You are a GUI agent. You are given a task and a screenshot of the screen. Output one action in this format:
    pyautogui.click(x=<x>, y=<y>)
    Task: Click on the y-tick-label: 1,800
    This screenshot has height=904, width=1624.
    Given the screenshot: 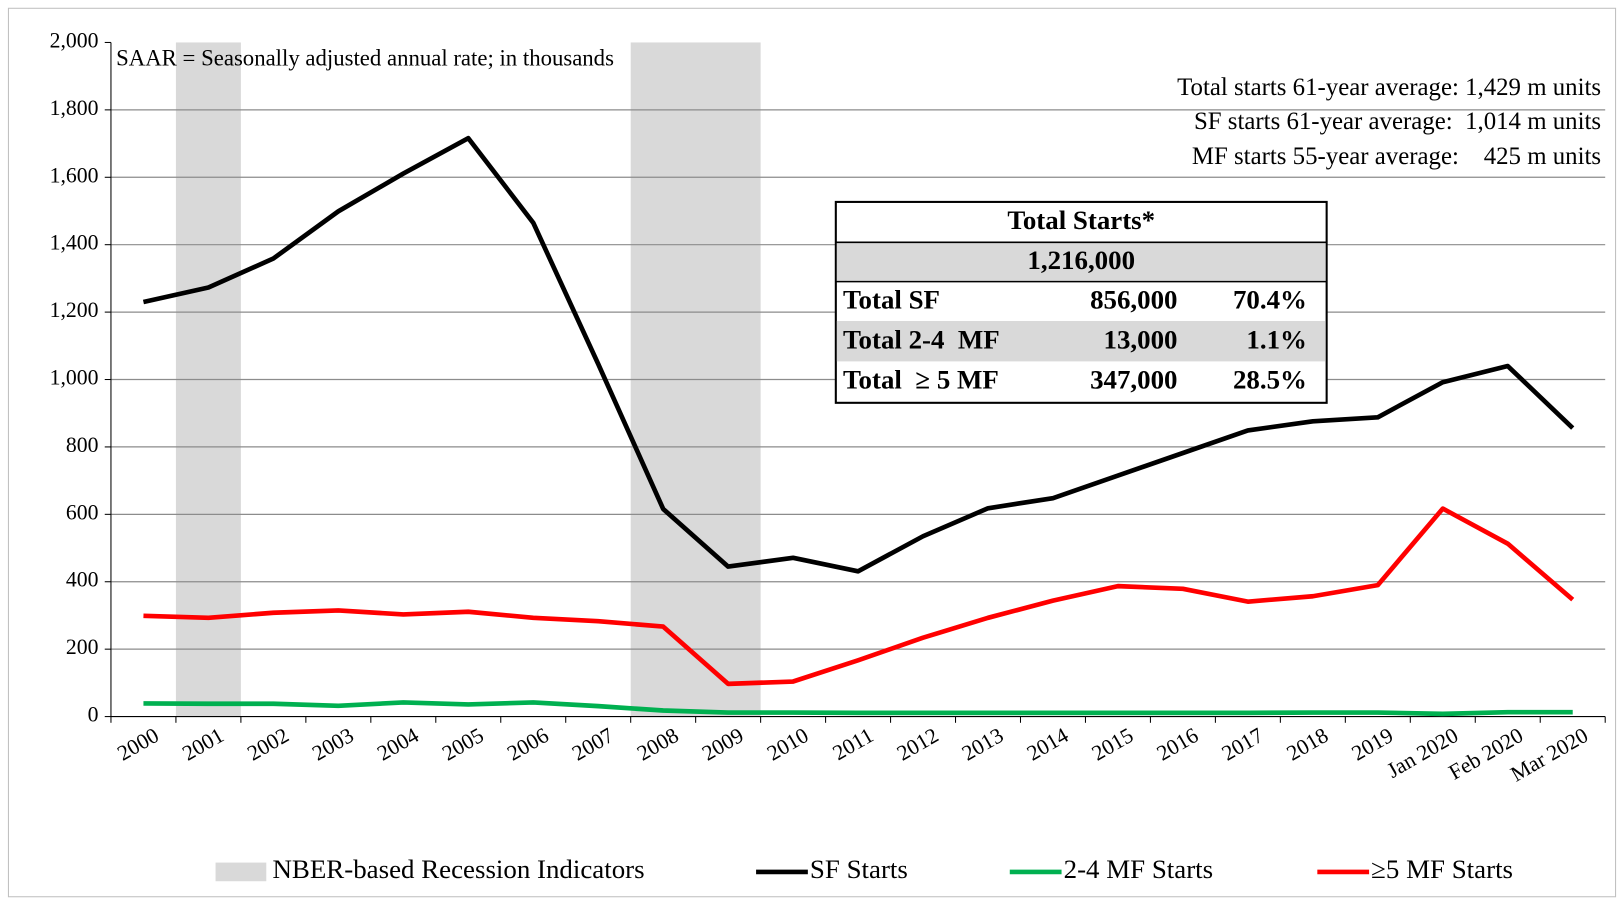 What is the action you would take?
    pyautogui.click(x=74, y=108)
    